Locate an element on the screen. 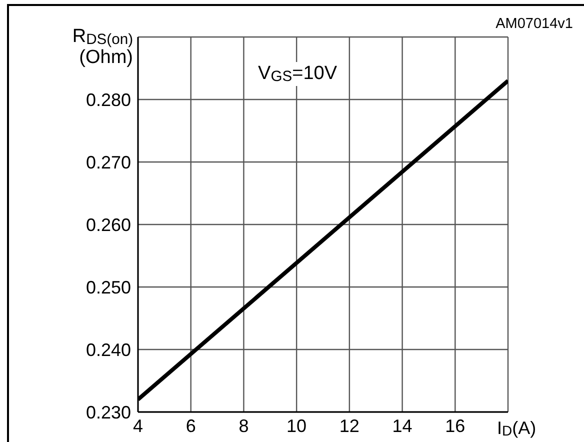  x-tick-label: 16 is located at coordinates (455, 426).